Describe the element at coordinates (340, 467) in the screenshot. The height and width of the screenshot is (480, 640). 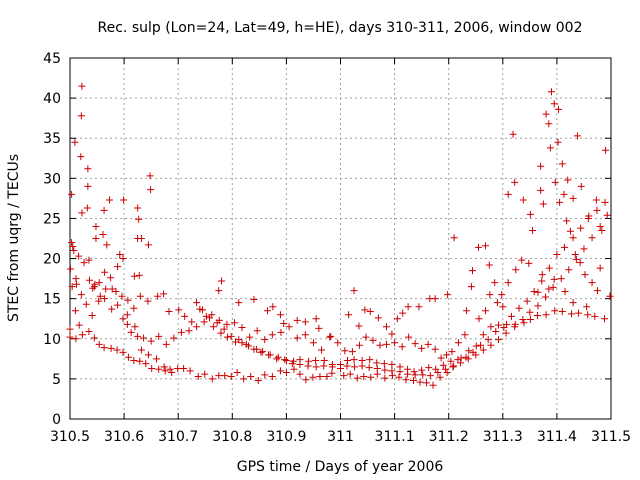
I see `x-axis-label: GPS time / Days of year 2006` at that location.